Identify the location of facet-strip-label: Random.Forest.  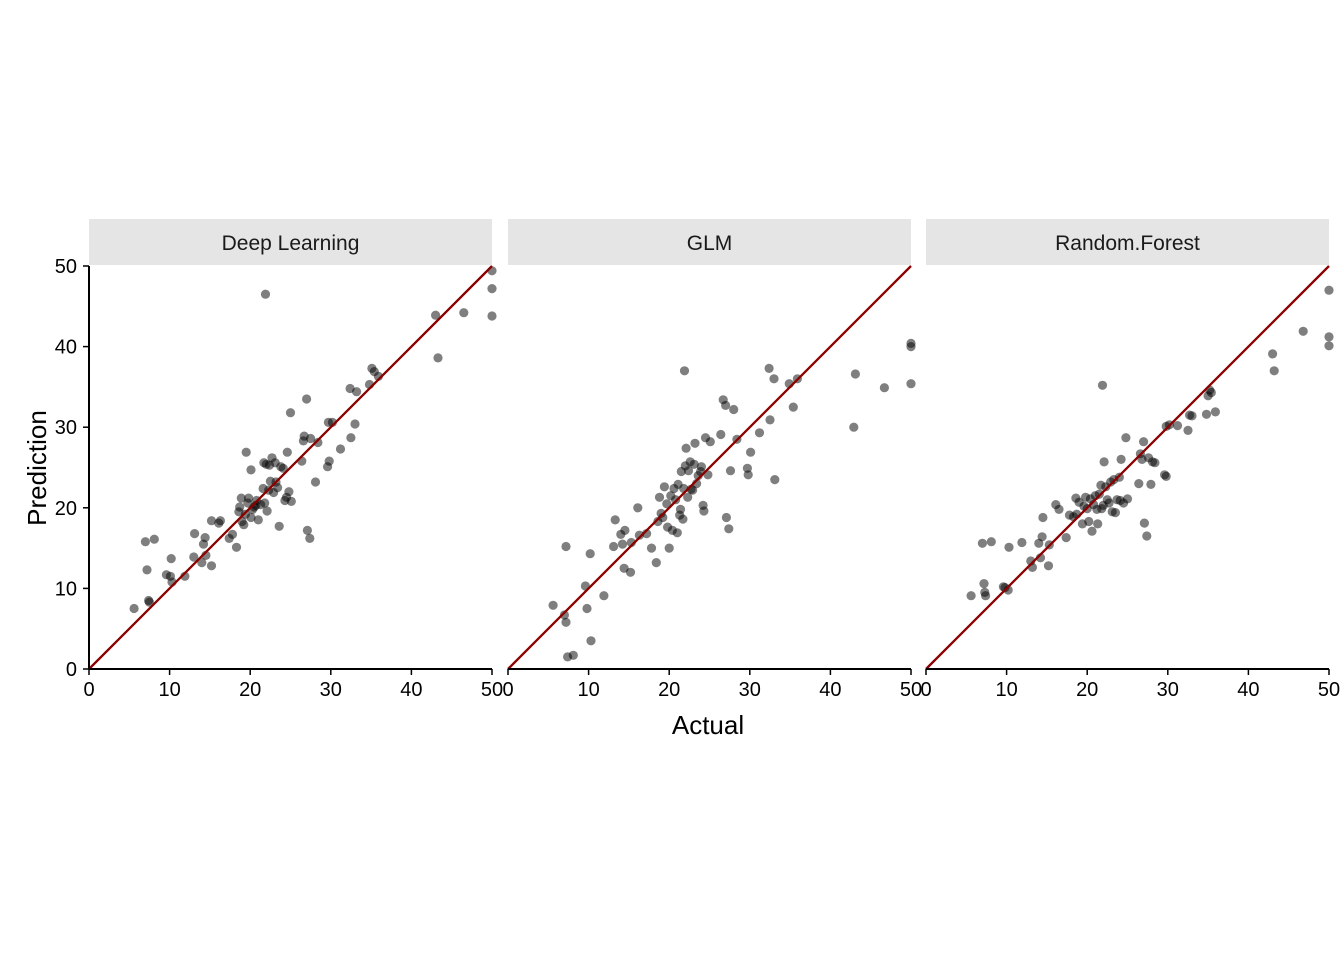
(1127, 243).